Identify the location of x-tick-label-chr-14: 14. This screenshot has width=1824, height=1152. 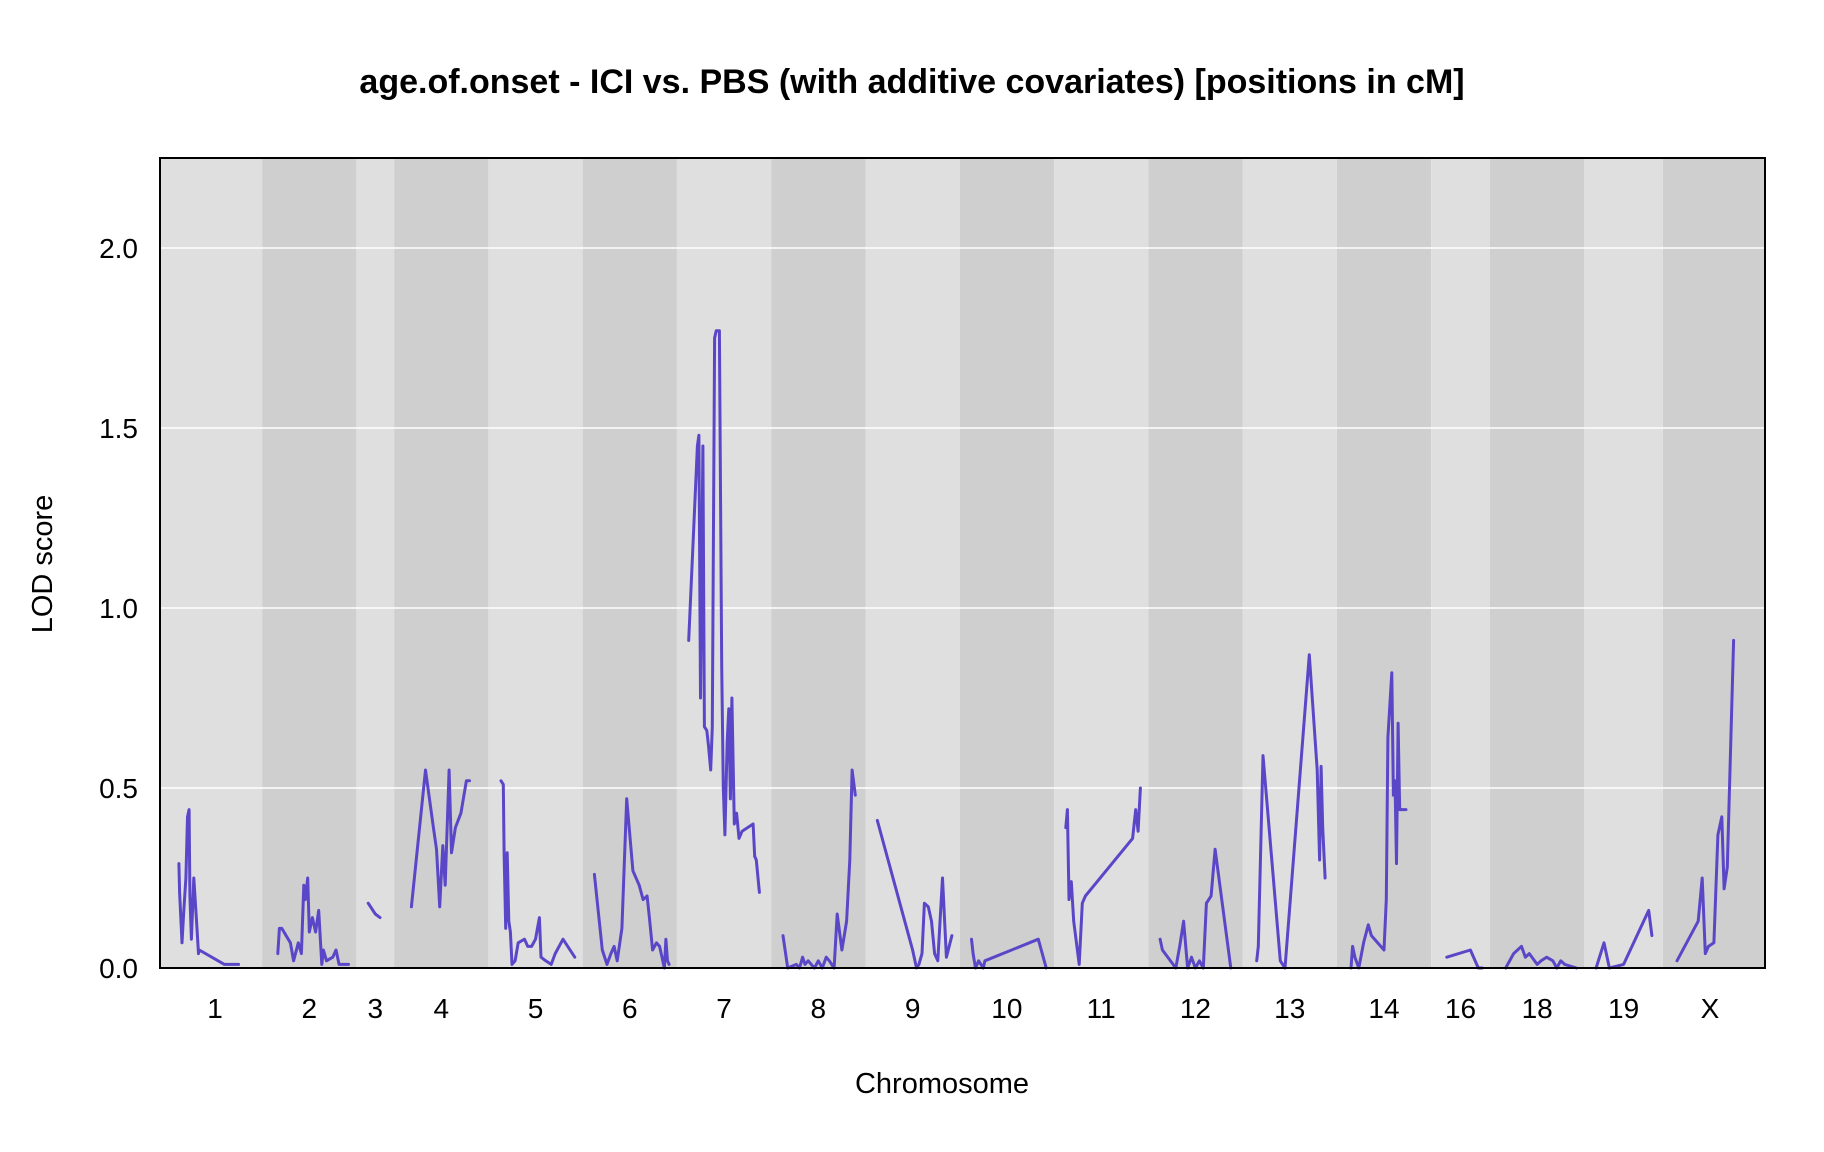
(1383, 1008).